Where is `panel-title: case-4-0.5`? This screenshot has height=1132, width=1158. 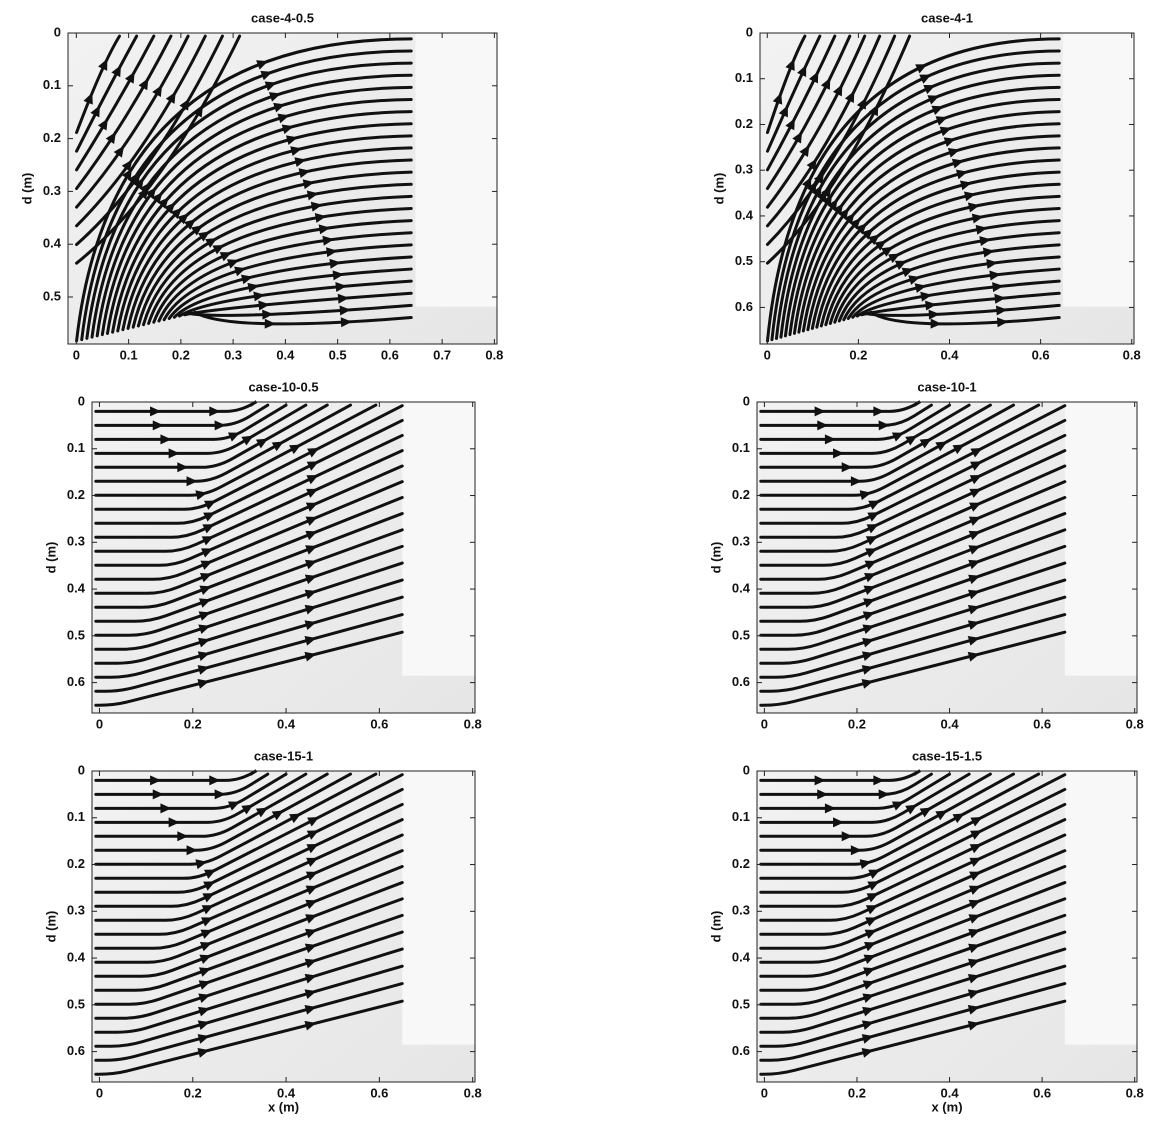 panel-title: case-4-0.5 is located at coordinates (282, 17).